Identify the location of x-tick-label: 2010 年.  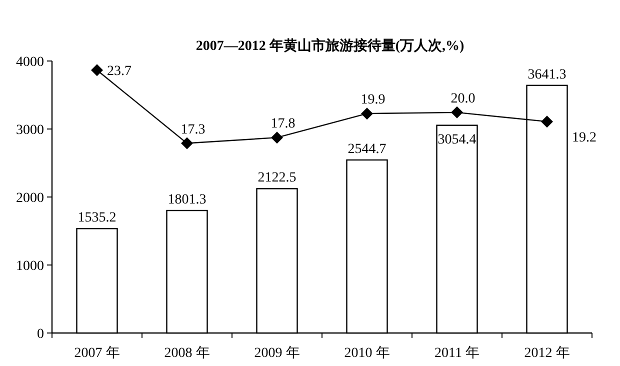
(367, 353).